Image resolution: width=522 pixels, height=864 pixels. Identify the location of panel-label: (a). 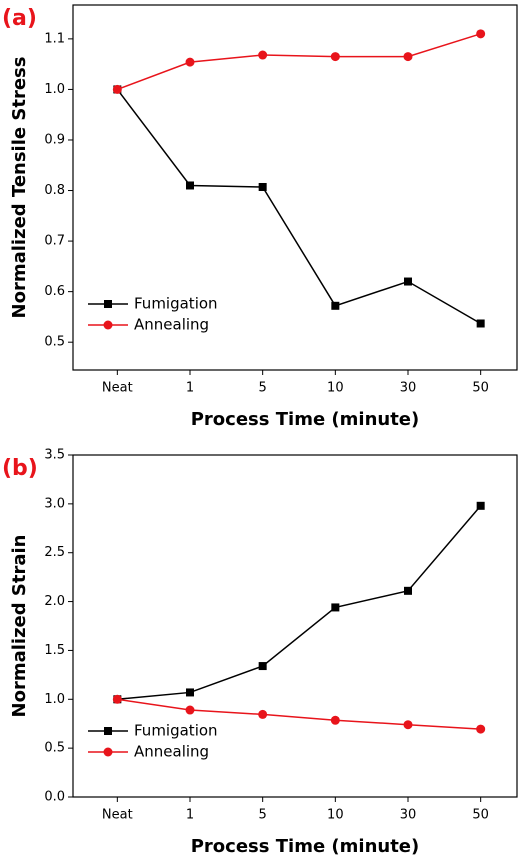
(19, 18).